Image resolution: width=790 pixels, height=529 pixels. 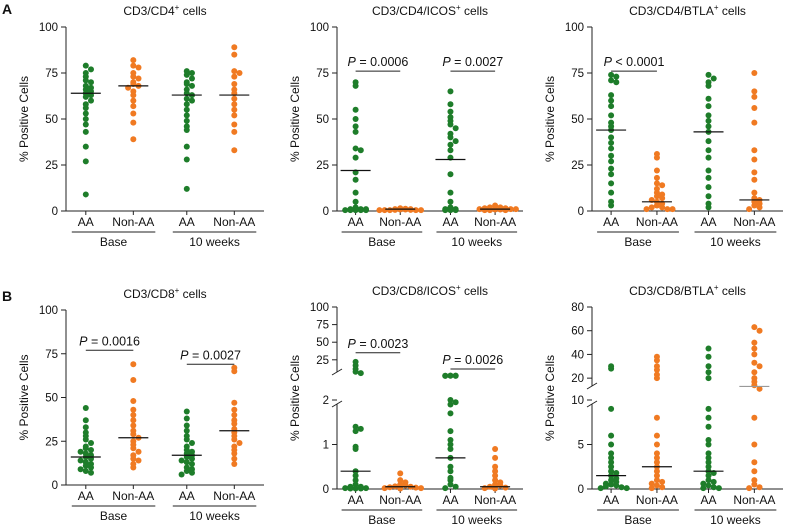 What do you see at coordinates (430, 10) in the screenshot?
I see `chart-title: CD3/CD4/ICOS+ cells` at bounding box center [430, 10].